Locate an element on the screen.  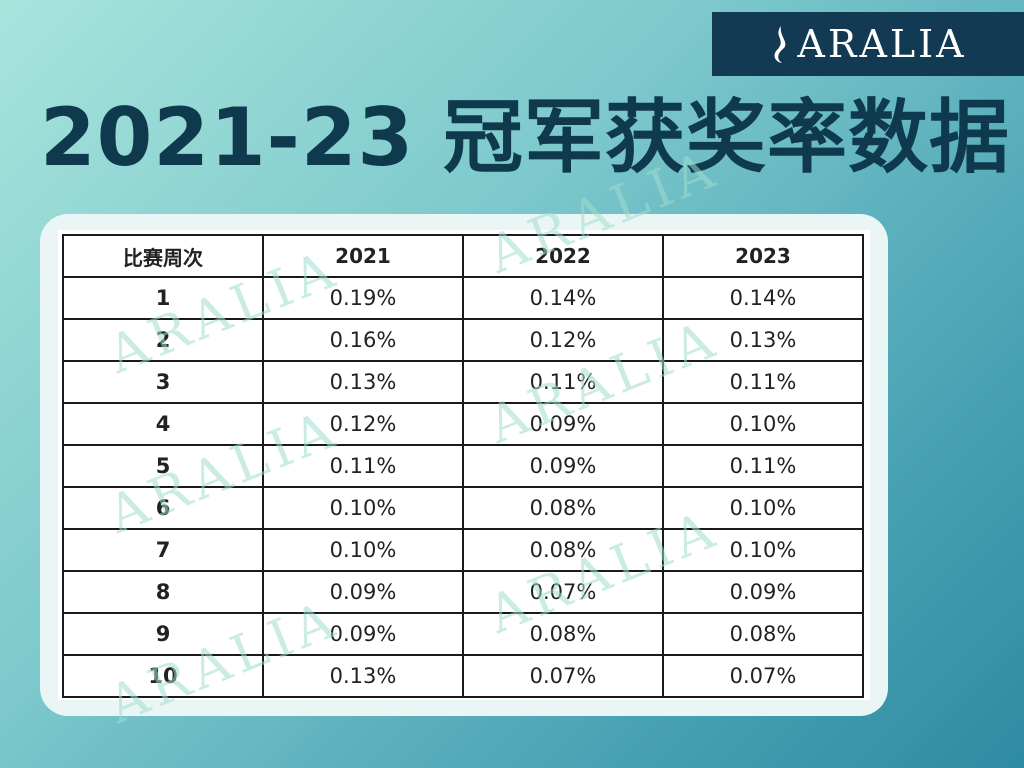
cell-2022: 0.12% is located at coordinates (563, 340).